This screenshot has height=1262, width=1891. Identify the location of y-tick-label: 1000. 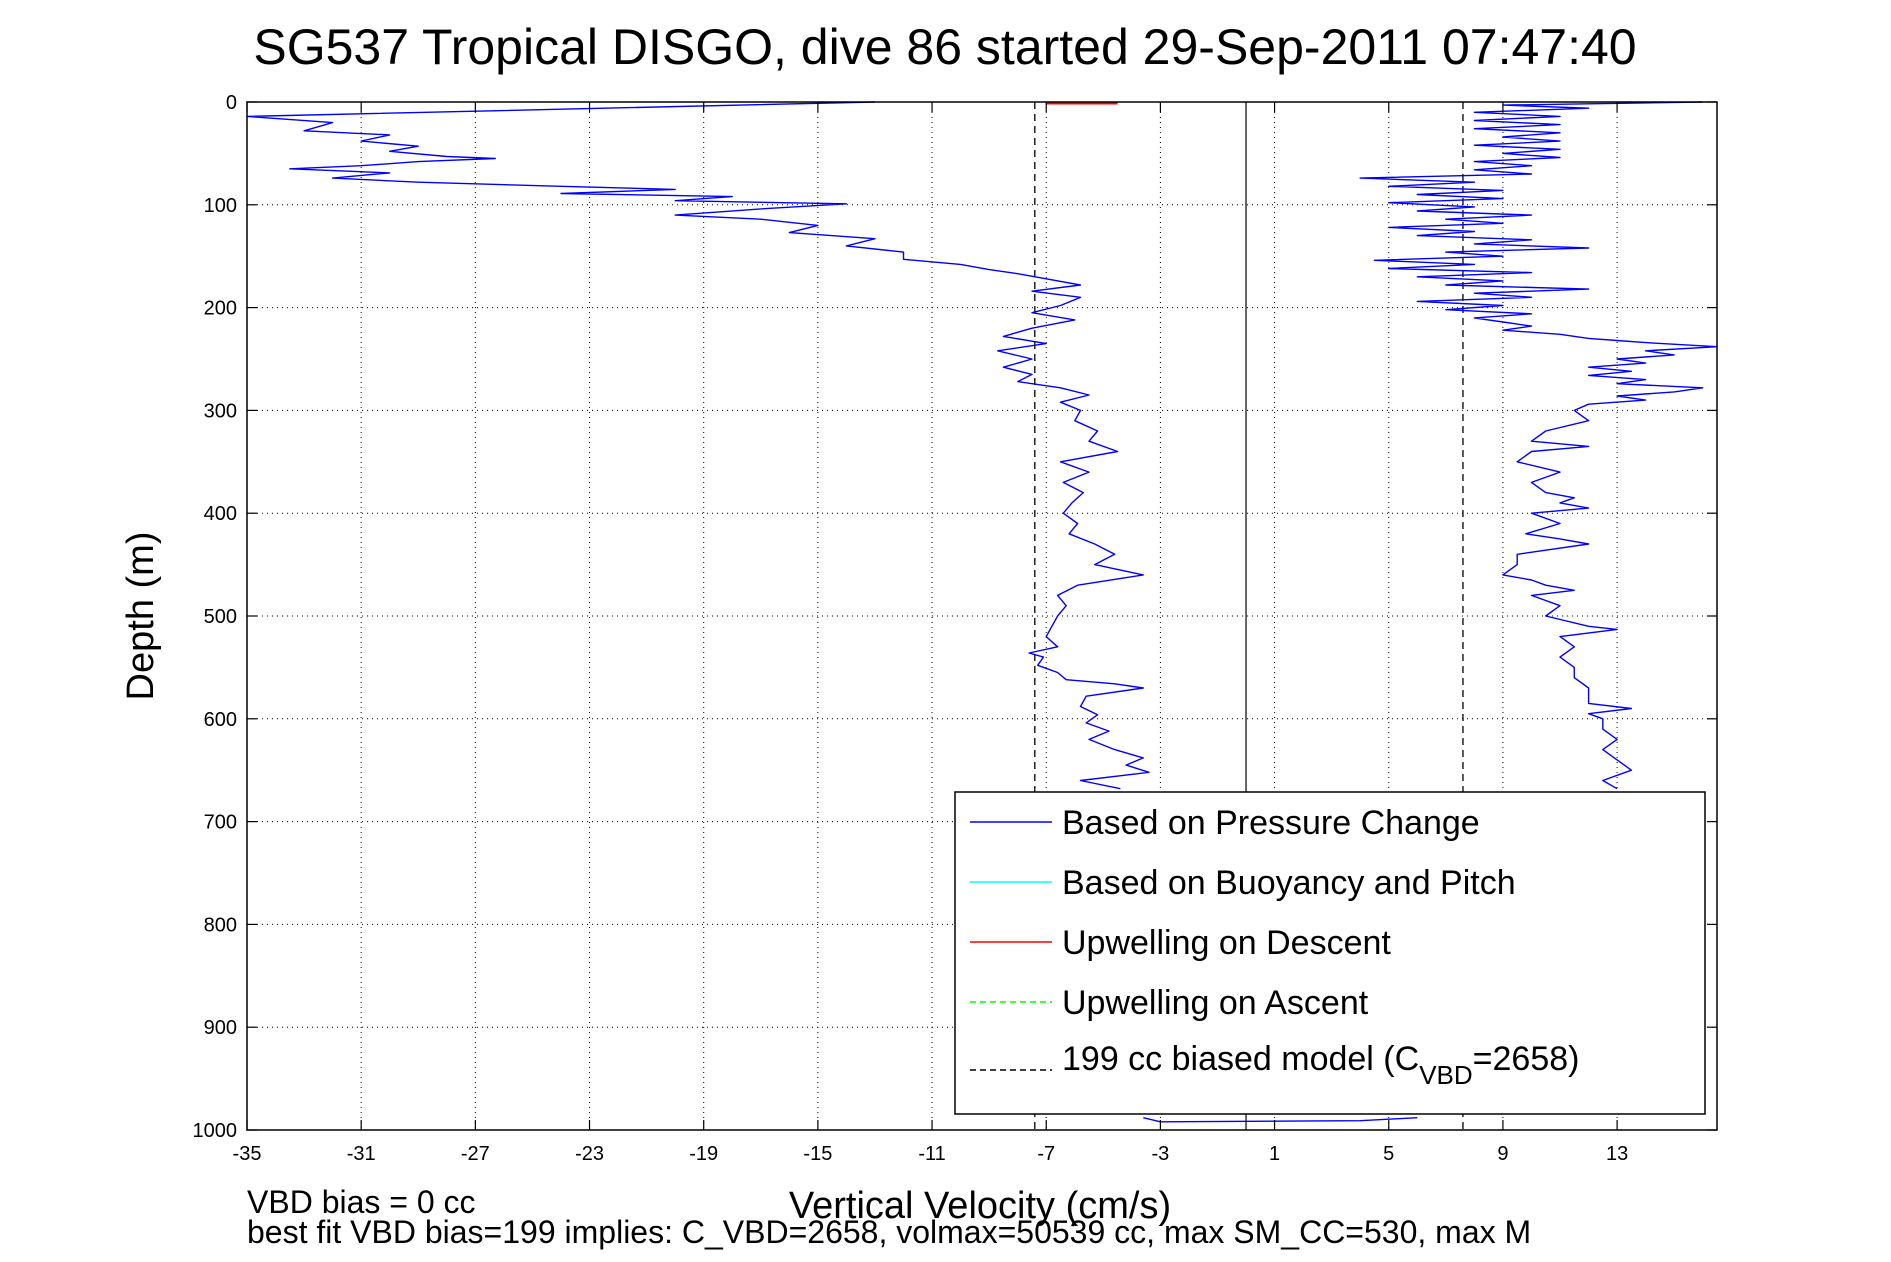
(215, 1131).